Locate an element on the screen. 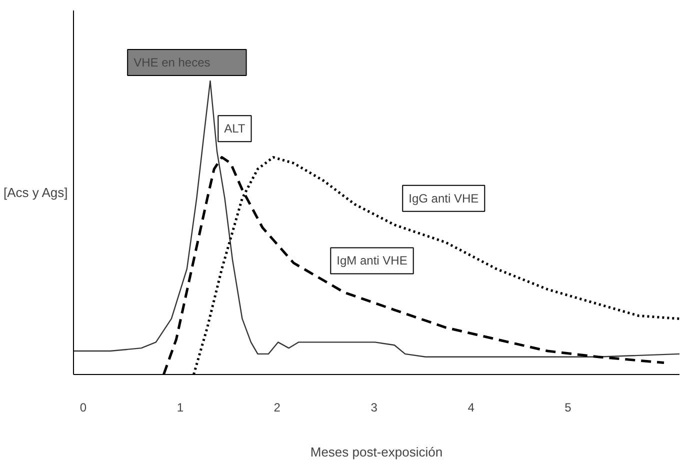  annotation: ALT is located at coordinates (235, 129).